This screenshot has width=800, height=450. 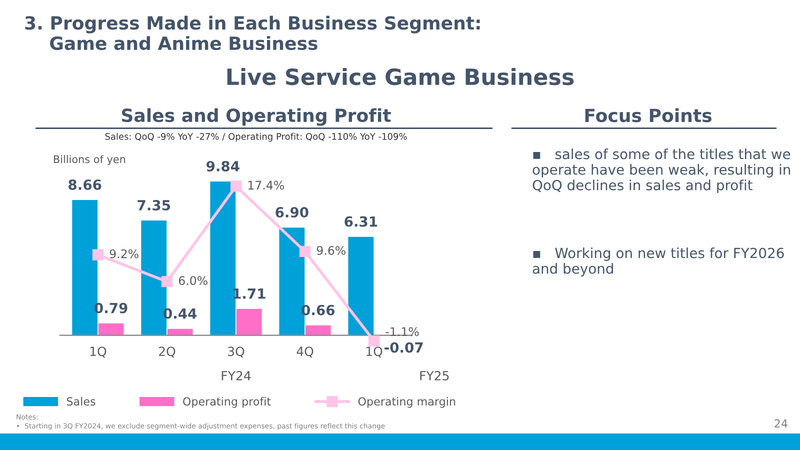 I want to click on text: ▪ Working on new titles for FY2026 and beyond, so click(x=658, y=262).